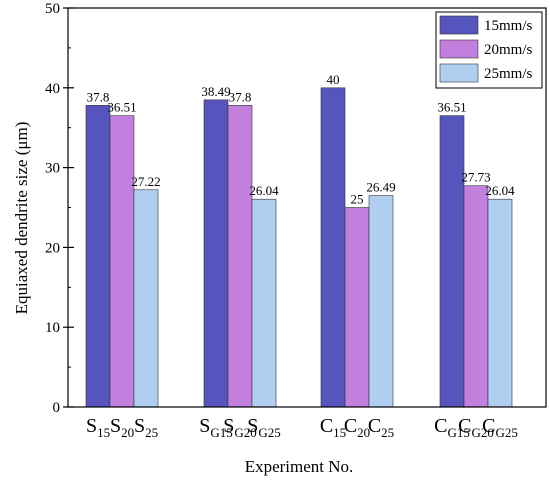  I want to click on y-tick-label: 0, so click(57, 408).